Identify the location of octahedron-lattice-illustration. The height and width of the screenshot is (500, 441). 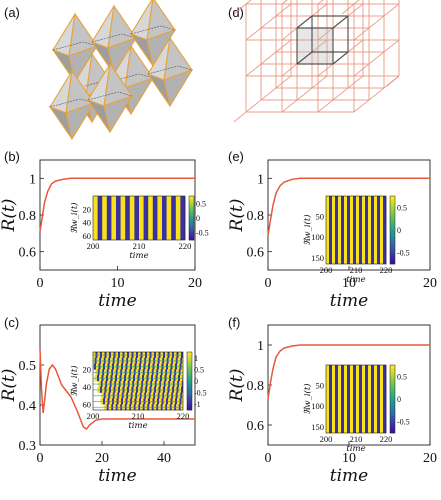
(121, 70).